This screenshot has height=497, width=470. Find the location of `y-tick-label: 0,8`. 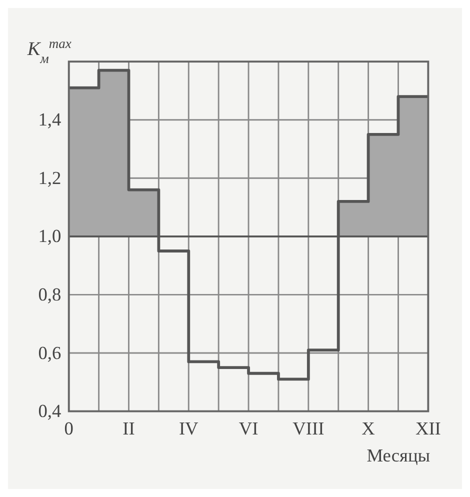

y-tick-label: 0,8 is located at coordinates (50, 294).